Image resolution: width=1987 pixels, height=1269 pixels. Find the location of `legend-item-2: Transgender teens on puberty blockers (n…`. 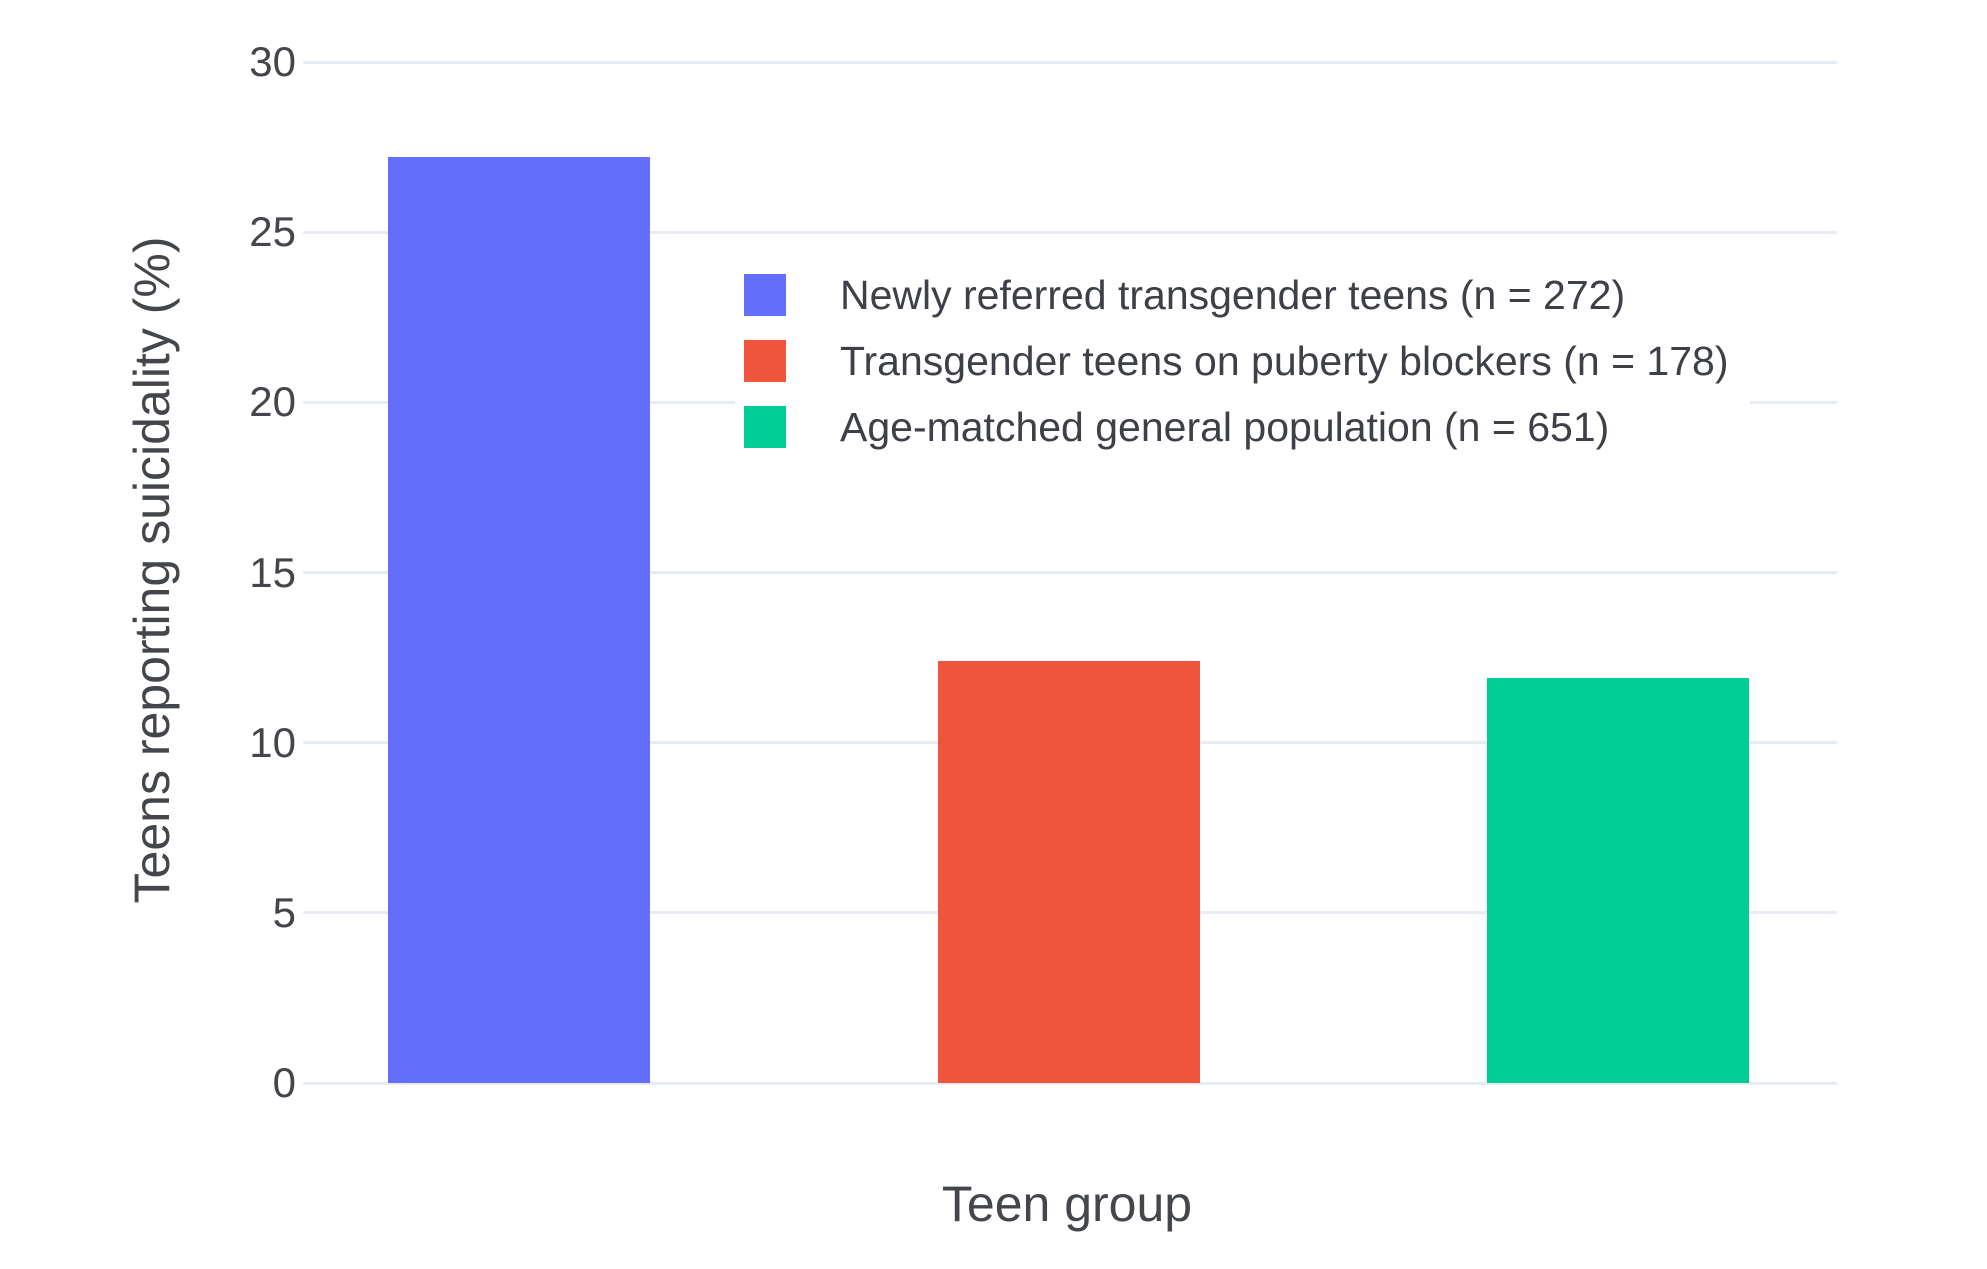

legend-item-2: Transgender teens on puberty blockers (n… is located at coordinates (1236, 361).